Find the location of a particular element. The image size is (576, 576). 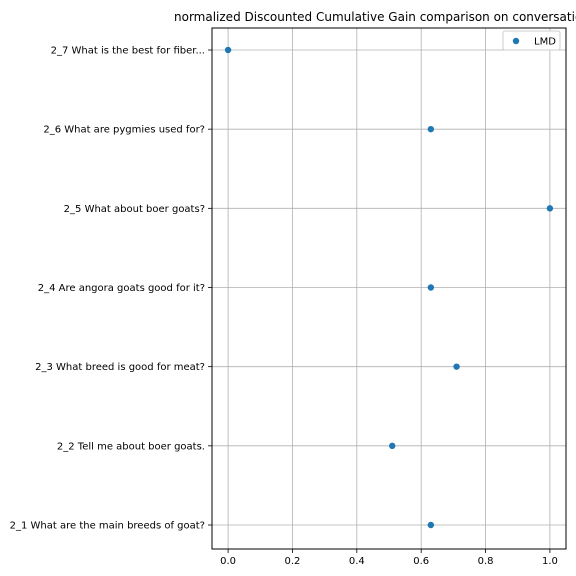

y-tick-label: 2_3 What breed is good for meat? is located at coordinates (120, 367).